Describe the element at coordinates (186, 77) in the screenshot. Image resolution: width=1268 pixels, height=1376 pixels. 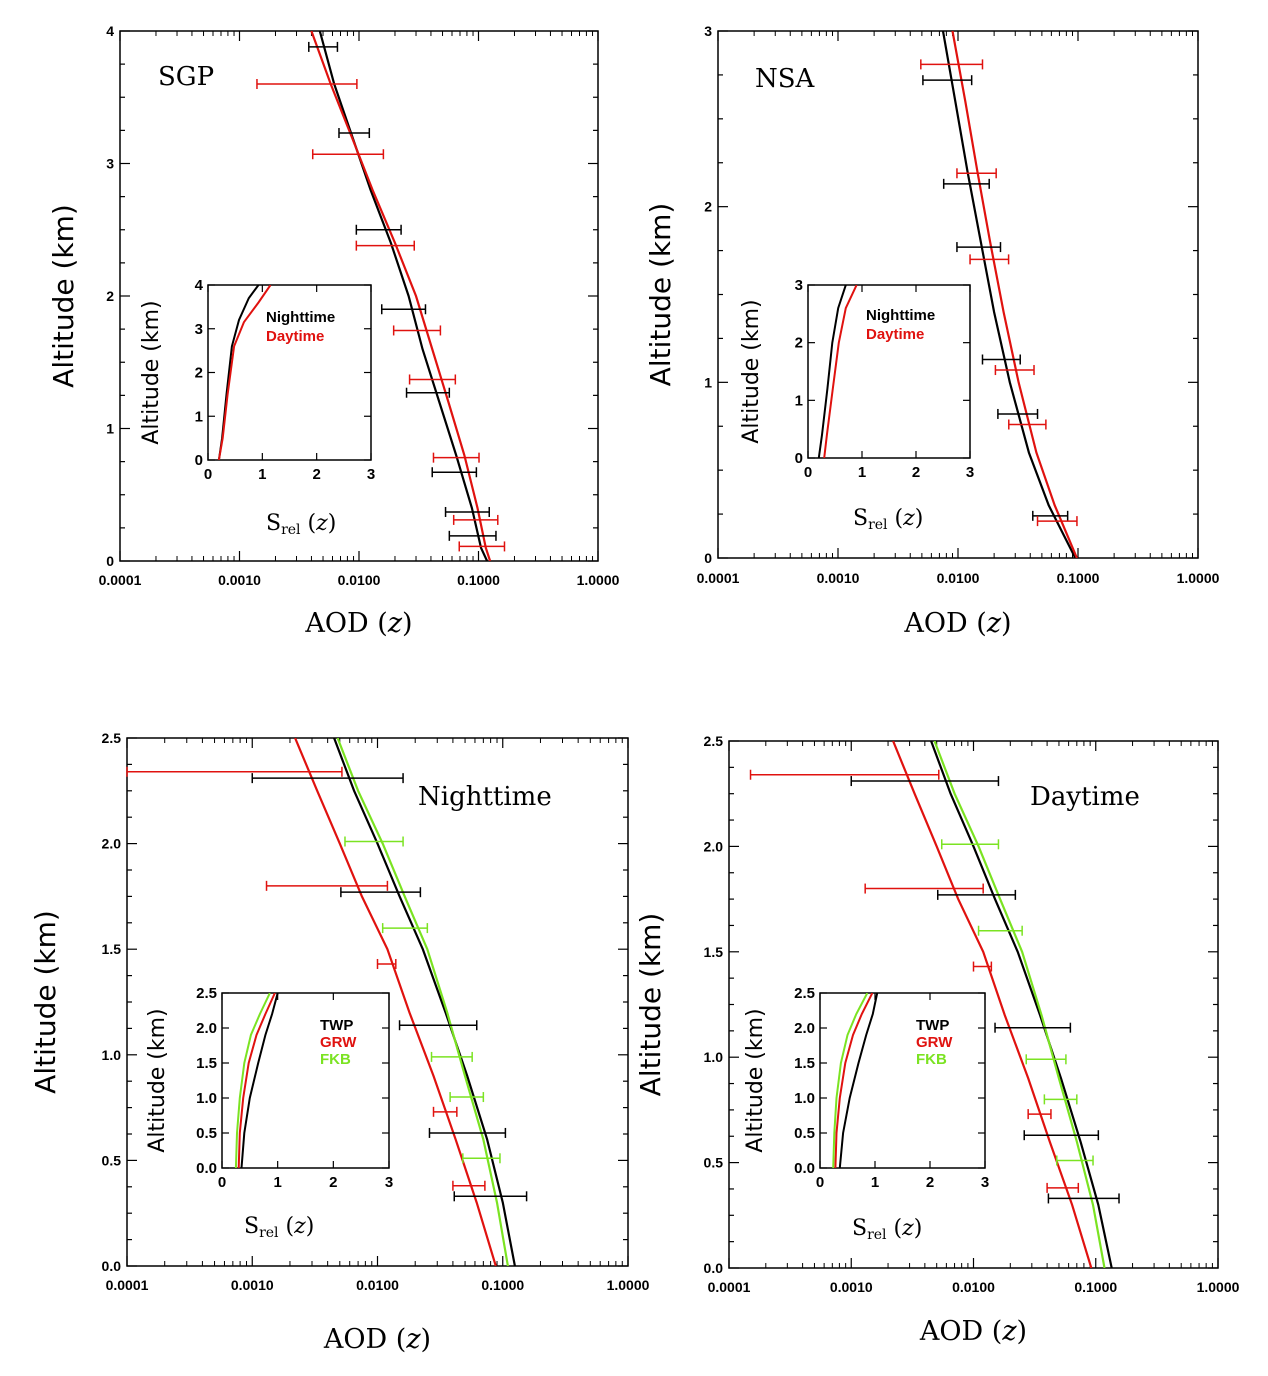
I see `panel-label: SGP` at that location.